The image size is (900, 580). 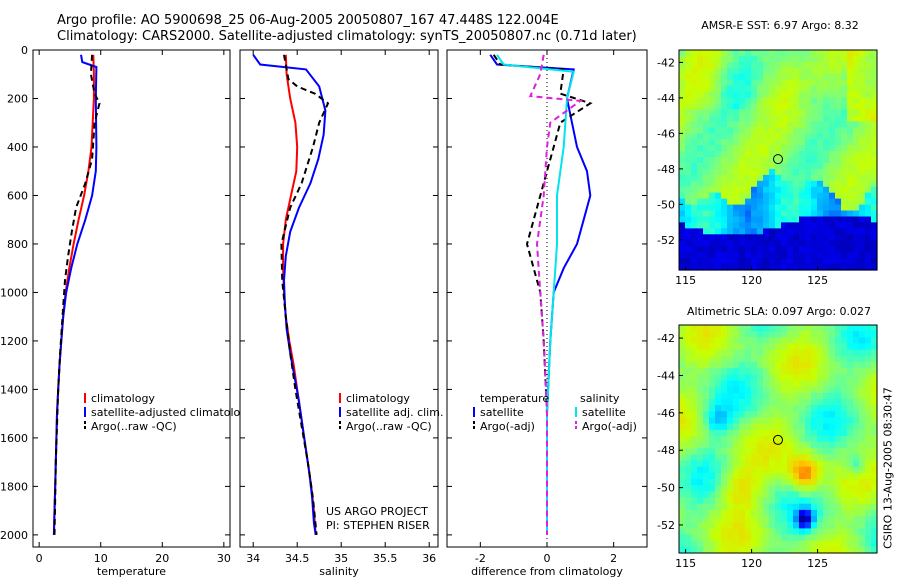 I want to click on y-tick-label: 200, so click(x=17, y=98).